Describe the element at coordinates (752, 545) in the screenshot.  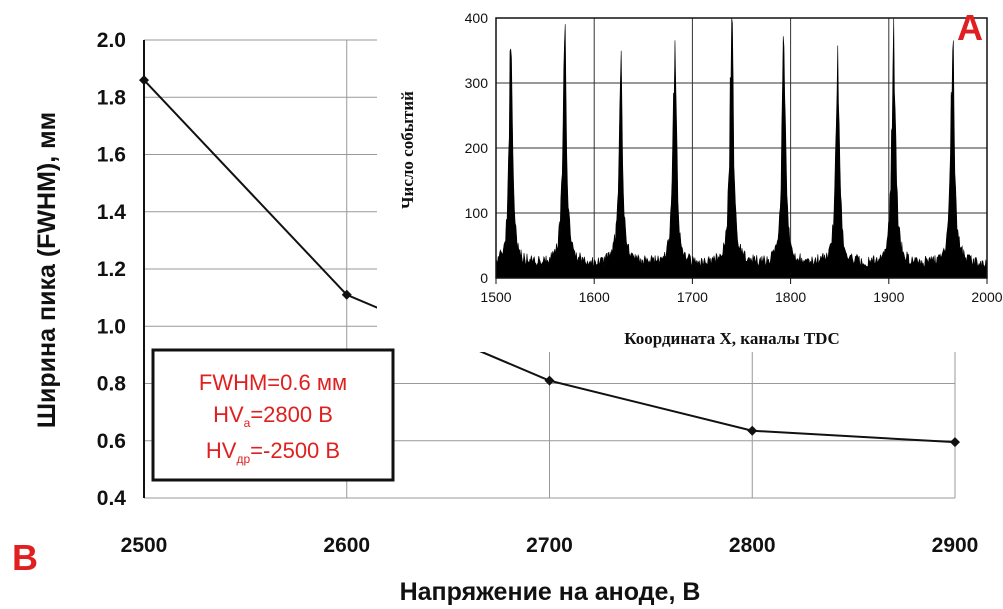
I see `main-x-tick-label: 2800` at that location.